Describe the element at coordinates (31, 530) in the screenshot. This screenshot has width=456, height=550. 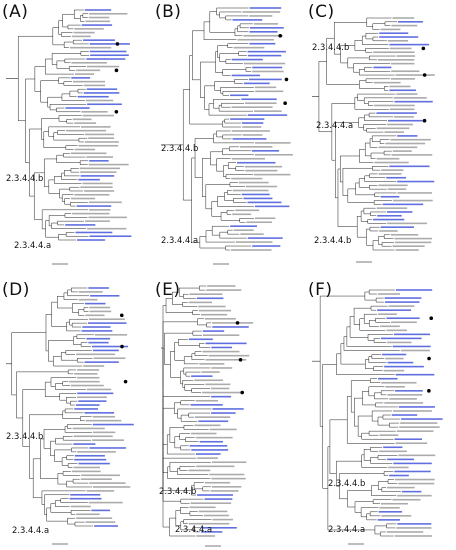
I see `clade-label-2344a: 2.3.4.4.a` at that location.